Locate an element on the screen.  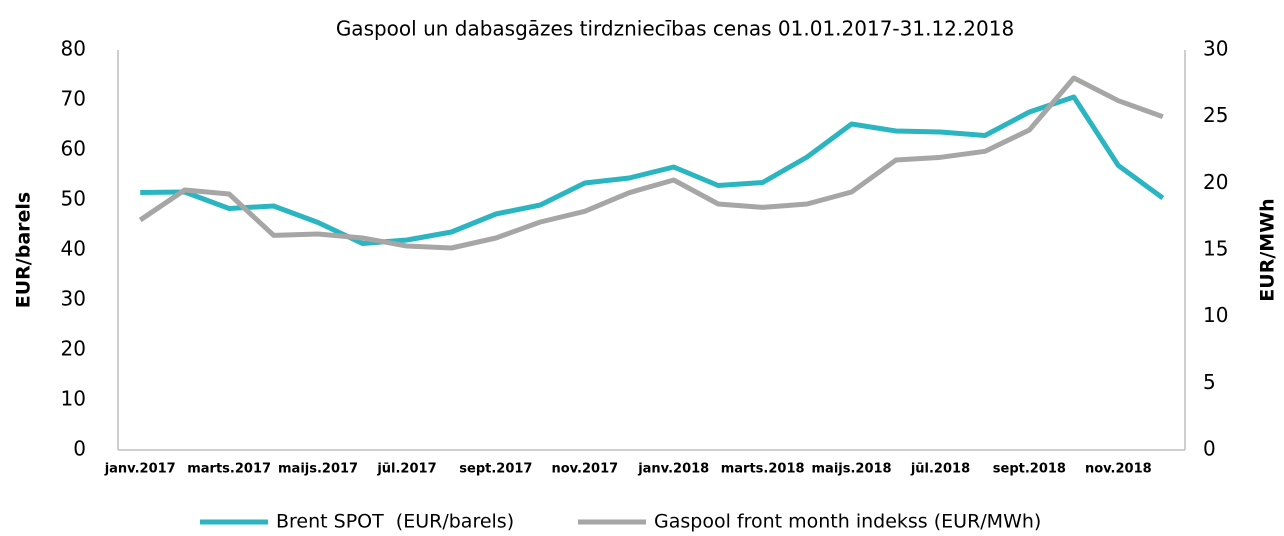
x-tick-label: marts.2017 is located at coordinates (229, 469).